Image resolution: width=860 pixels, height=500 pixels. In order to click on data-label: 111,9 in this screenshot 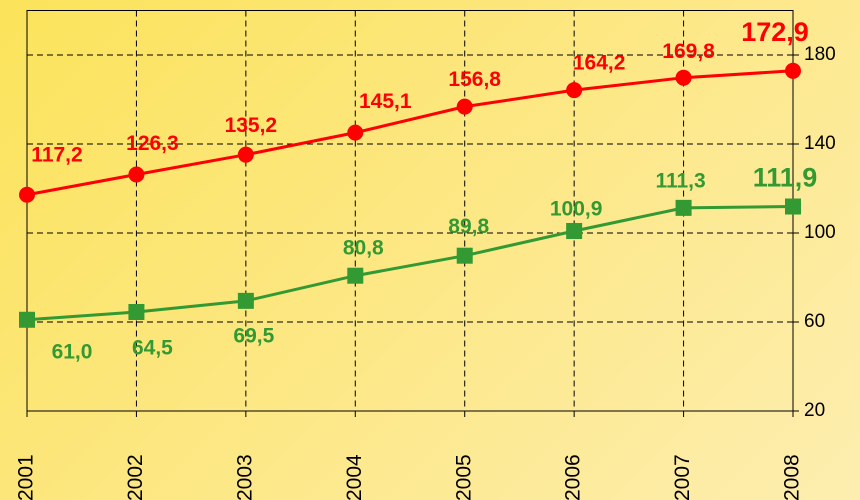, I will do `click(785, 178)`.